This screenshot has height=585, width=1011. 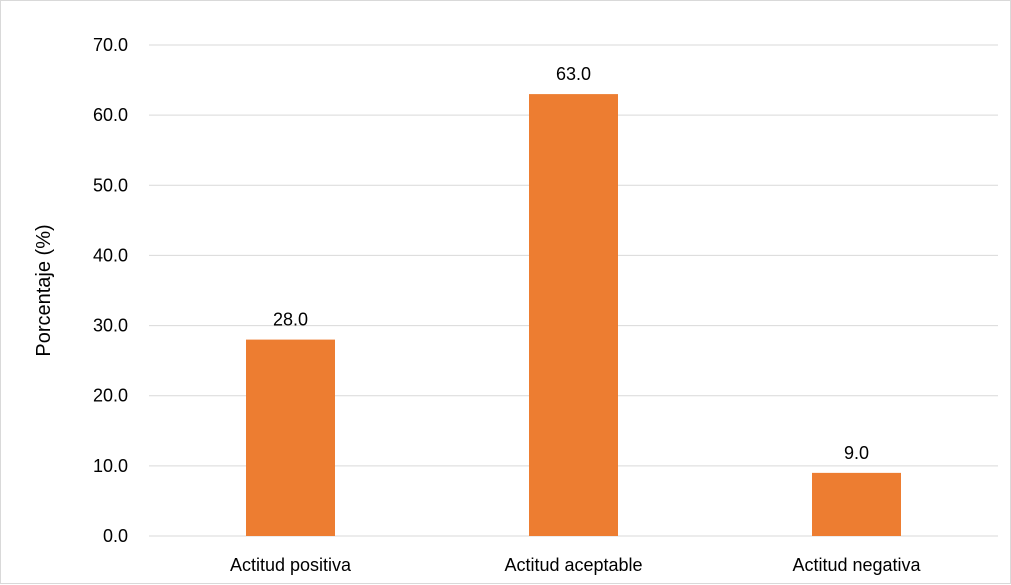 I want to click on bar-data-label: 28.0, so click(x=290, y=320).